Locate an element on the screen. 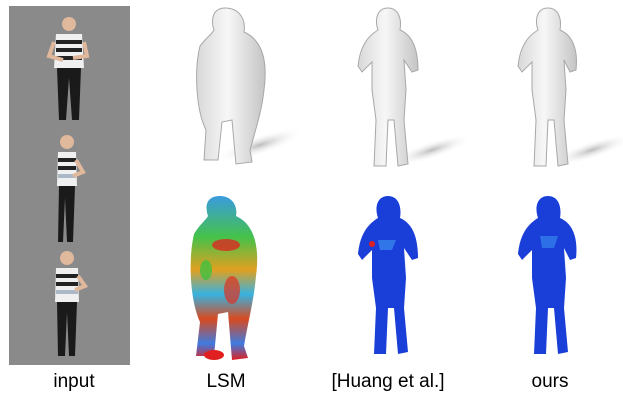  caption-input: input is located at coordinates (74, 381).